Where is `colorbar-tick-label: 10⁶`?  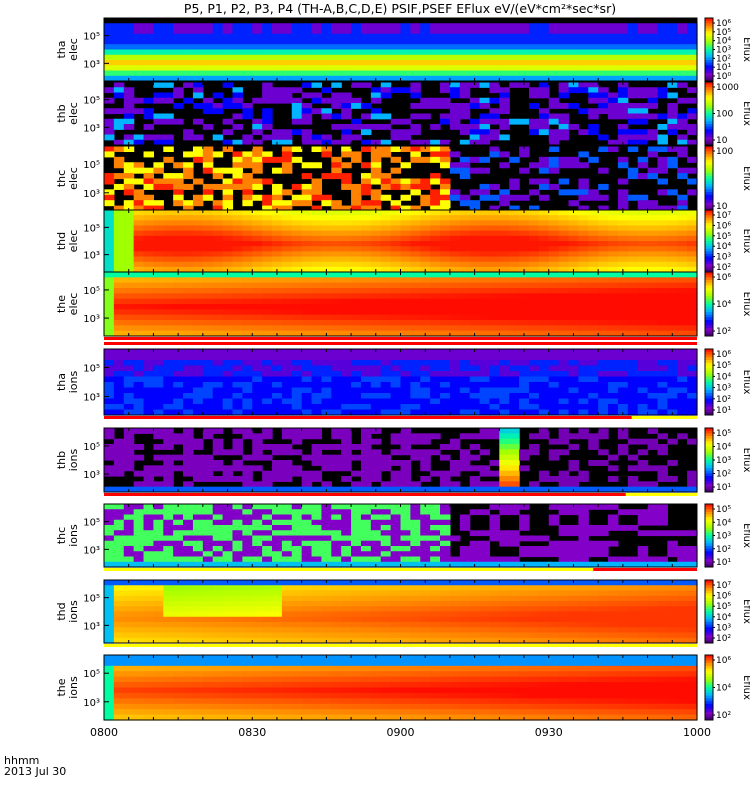 colorbar-tick-label: 10⁶ is located at coordinates (723, 278).